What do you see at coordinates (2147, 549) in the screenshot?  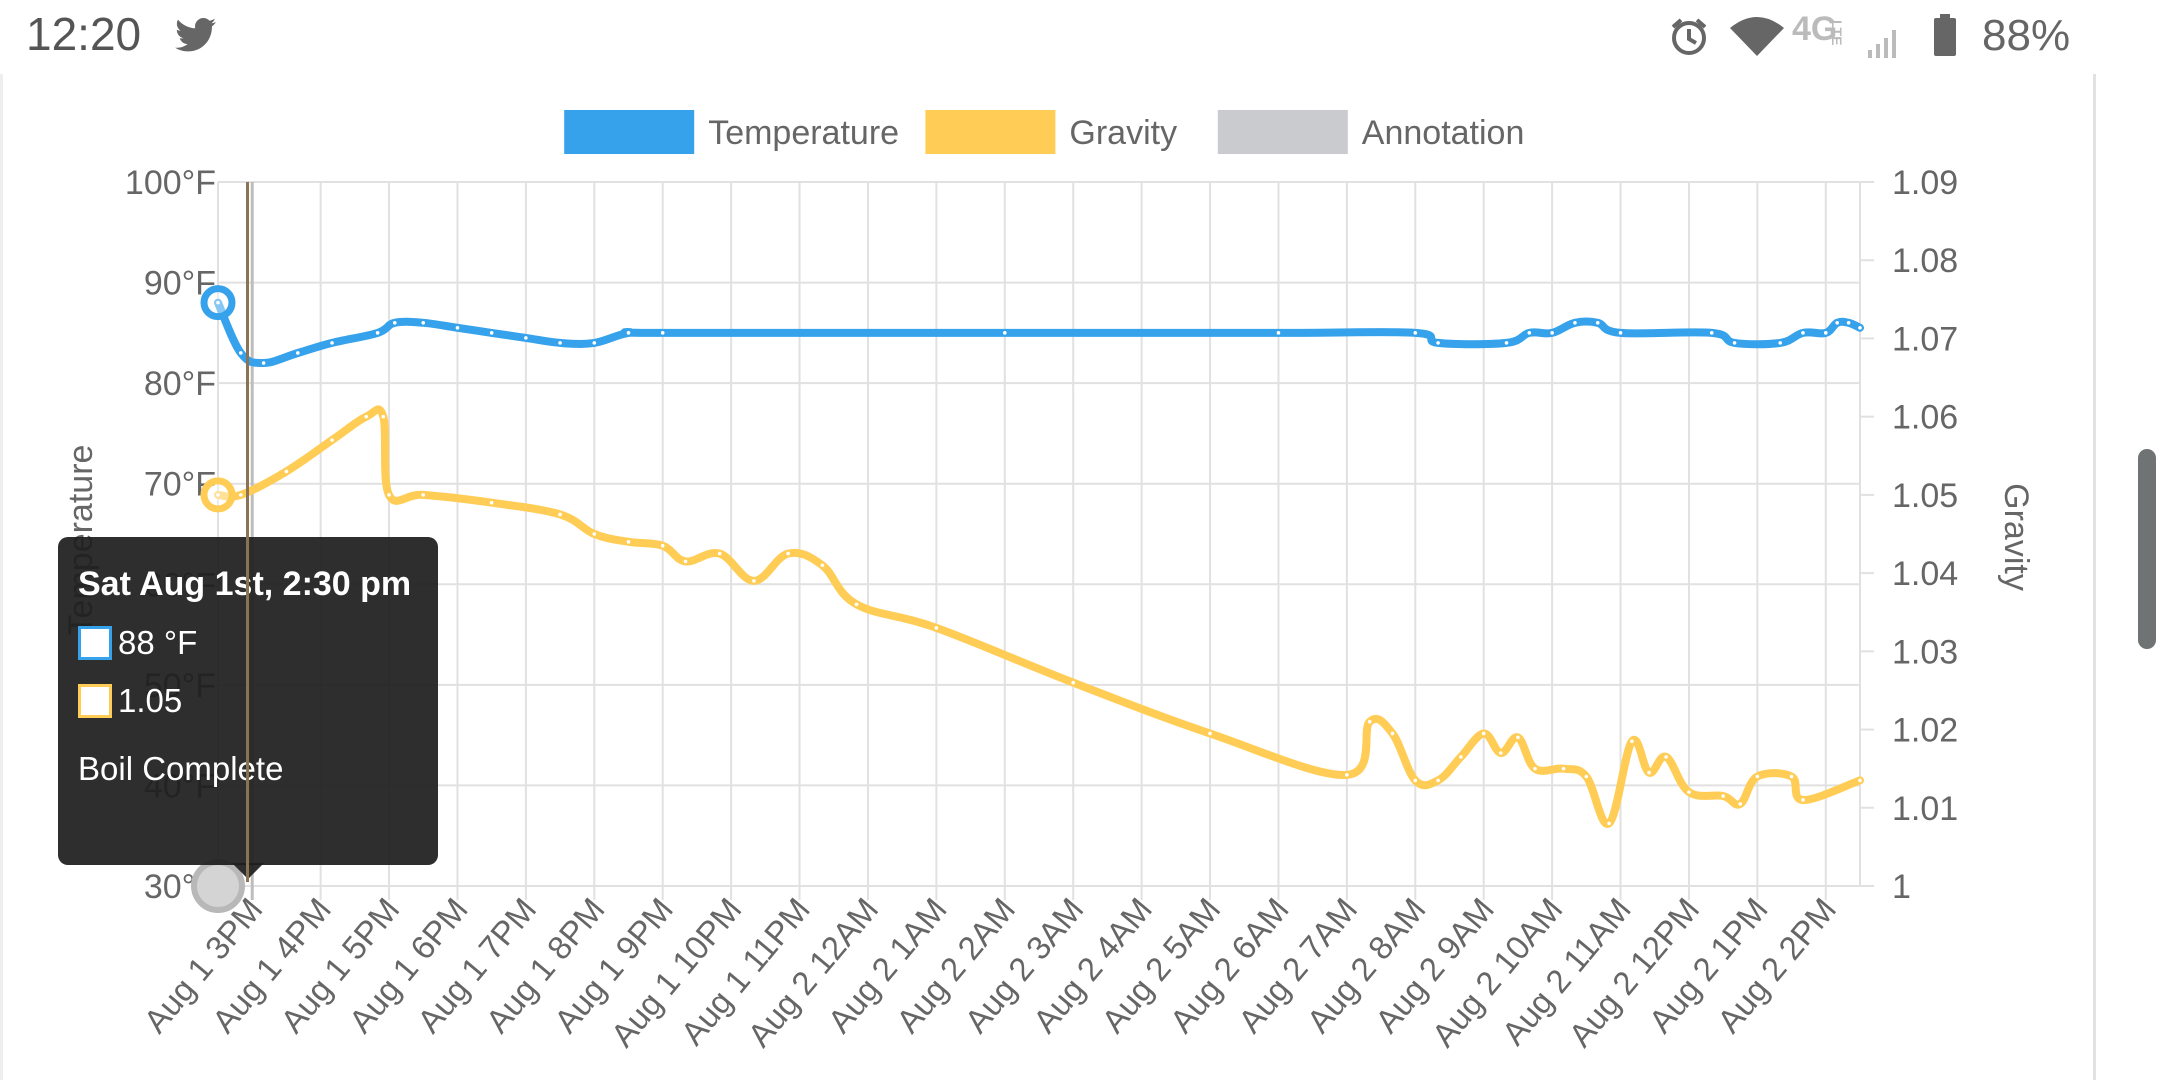 I see `scrollbar-thumb` at bounding box center [2147, 549].